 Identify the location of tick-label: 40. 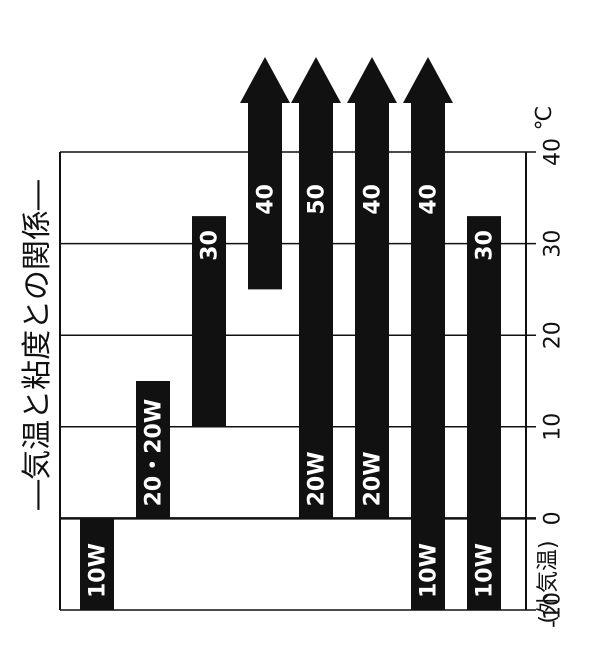
(553, 152).